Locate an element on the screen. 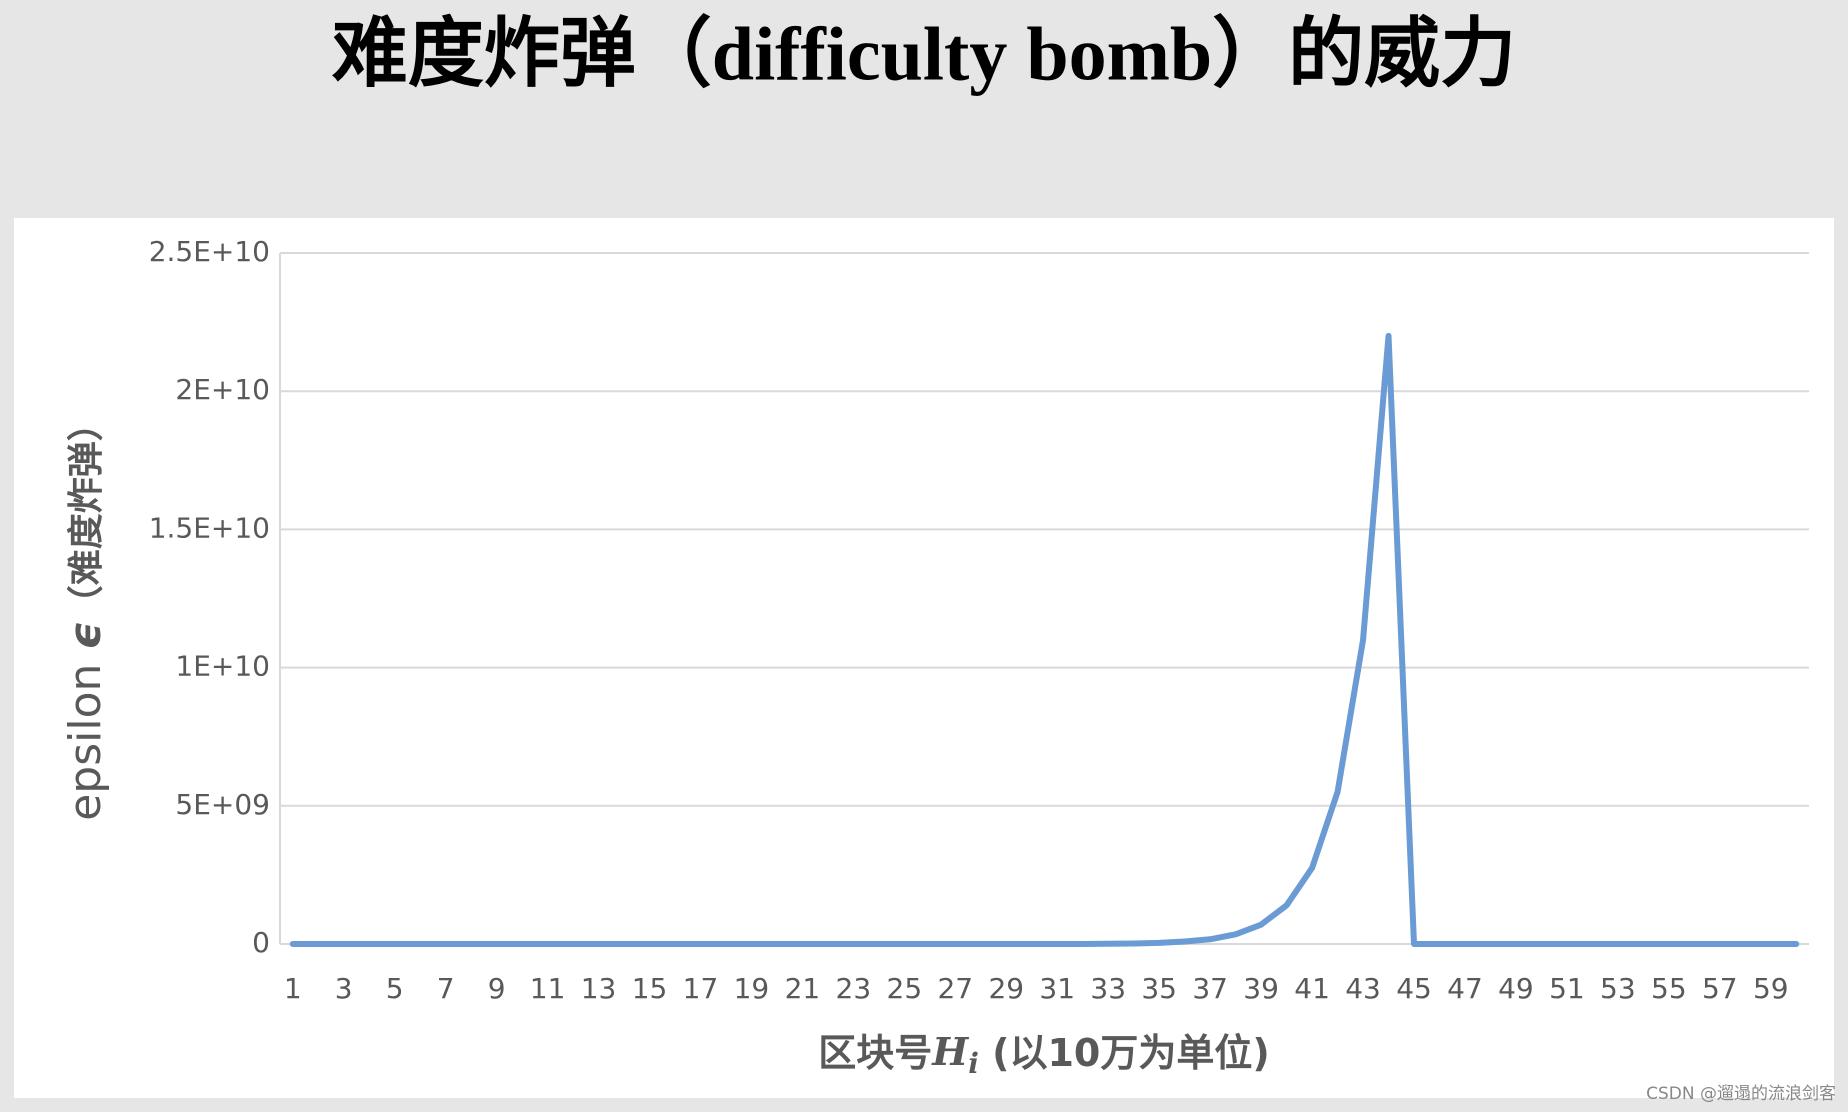 The image size is (1848, 1112). x-tick-label: 11 is located at coordinates (548, 988).